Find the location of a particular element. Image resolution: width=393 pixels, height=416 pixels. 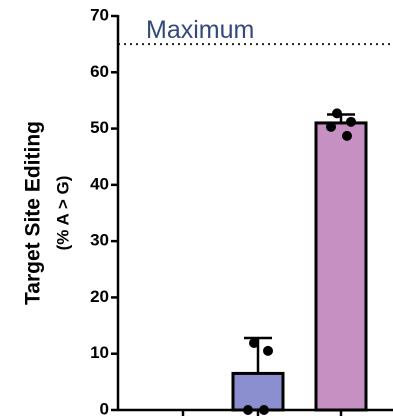

y-tick-label: 30 is located at coordinates (99, 240).